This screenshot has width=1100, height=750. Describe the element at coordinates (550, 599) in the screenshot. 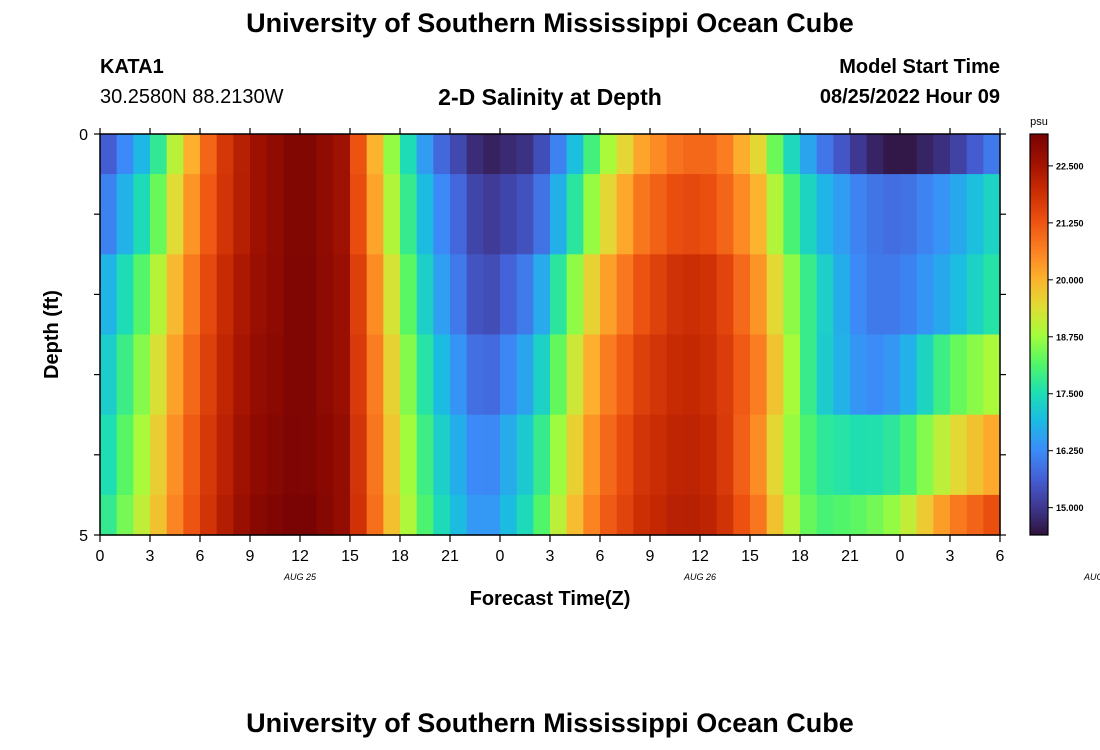

I see `x-axis-label: Forecast Time(Z)` at that location.